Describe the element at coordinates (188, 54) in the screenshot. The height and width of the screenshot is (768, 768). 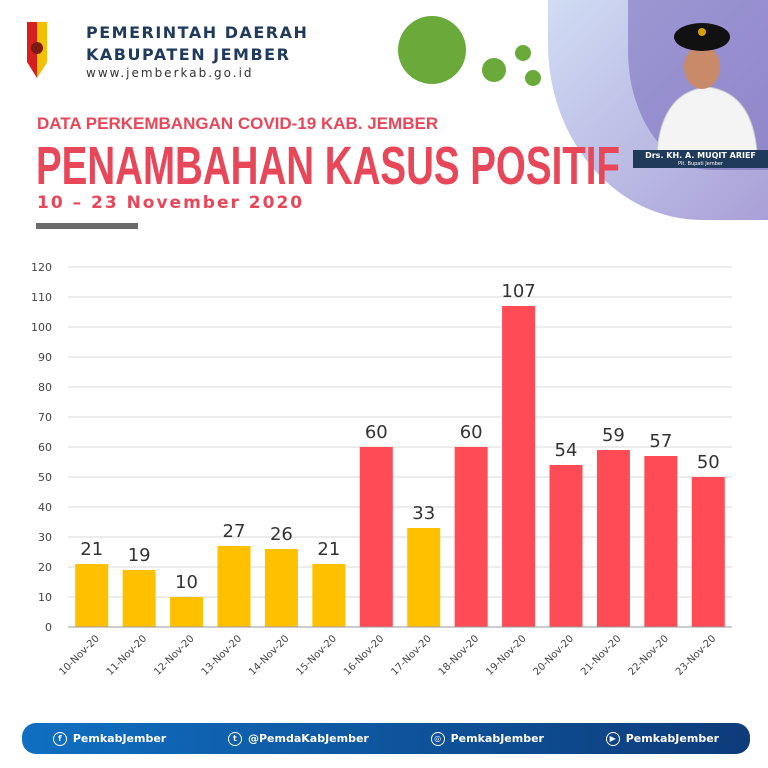
I see `header-line2: KABUPATEN JEMBER` at that location.